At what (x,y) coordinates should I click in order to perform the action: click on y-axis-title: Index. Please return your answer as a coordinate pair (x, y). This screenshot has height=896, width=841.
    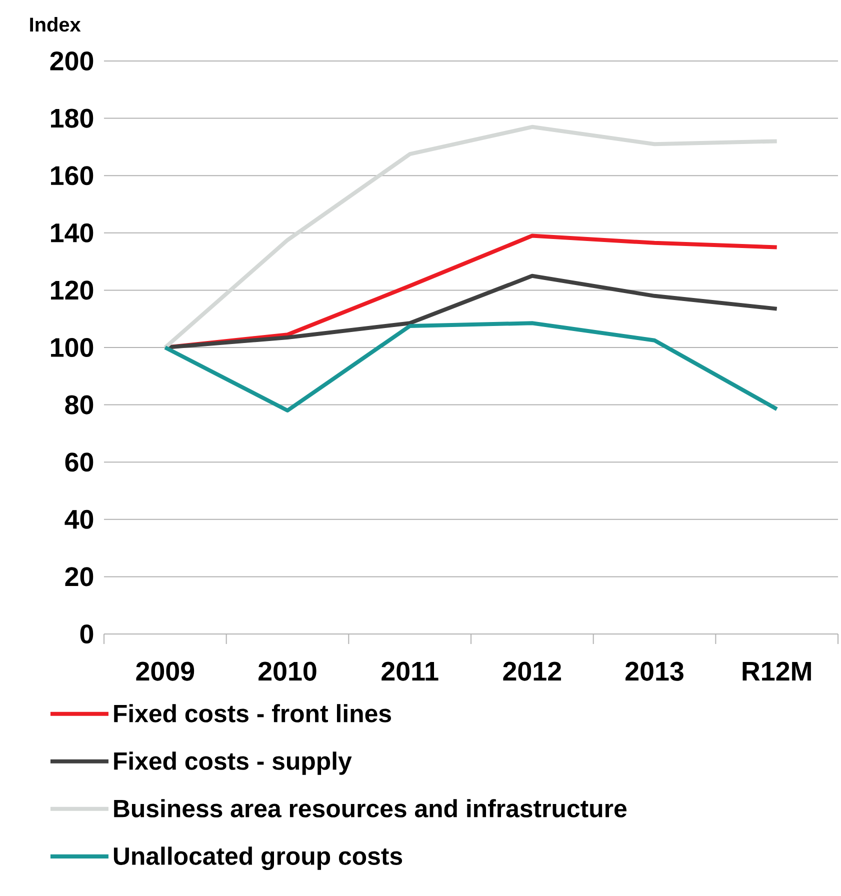
    Looking at the image, I should click on (55, 24).